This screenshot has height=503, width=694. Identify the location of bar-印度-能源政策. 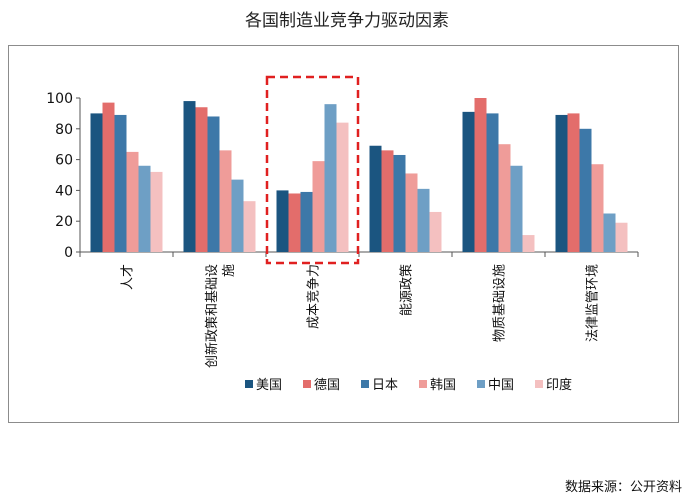
(435, 231).